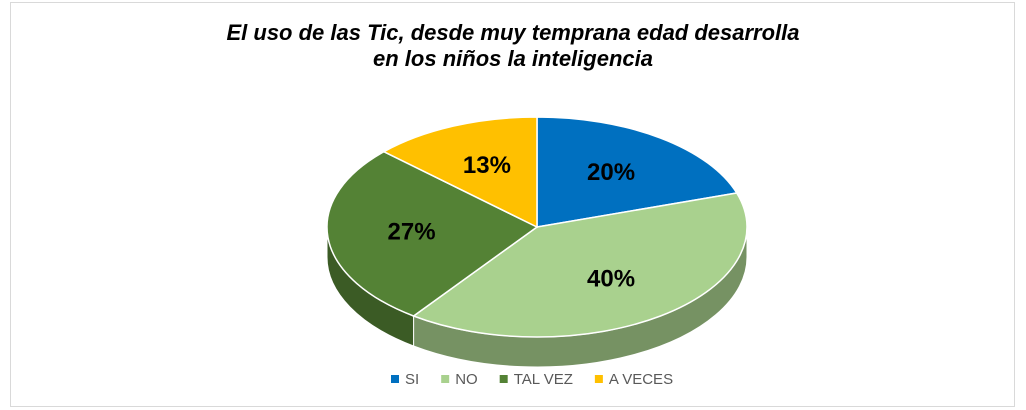 The height and width of the screenshot is (410, 1026). What do you see at coordinates (412, 379) in the screenshot?
I see `legend-label: SI` at bounding box center [412, 379].